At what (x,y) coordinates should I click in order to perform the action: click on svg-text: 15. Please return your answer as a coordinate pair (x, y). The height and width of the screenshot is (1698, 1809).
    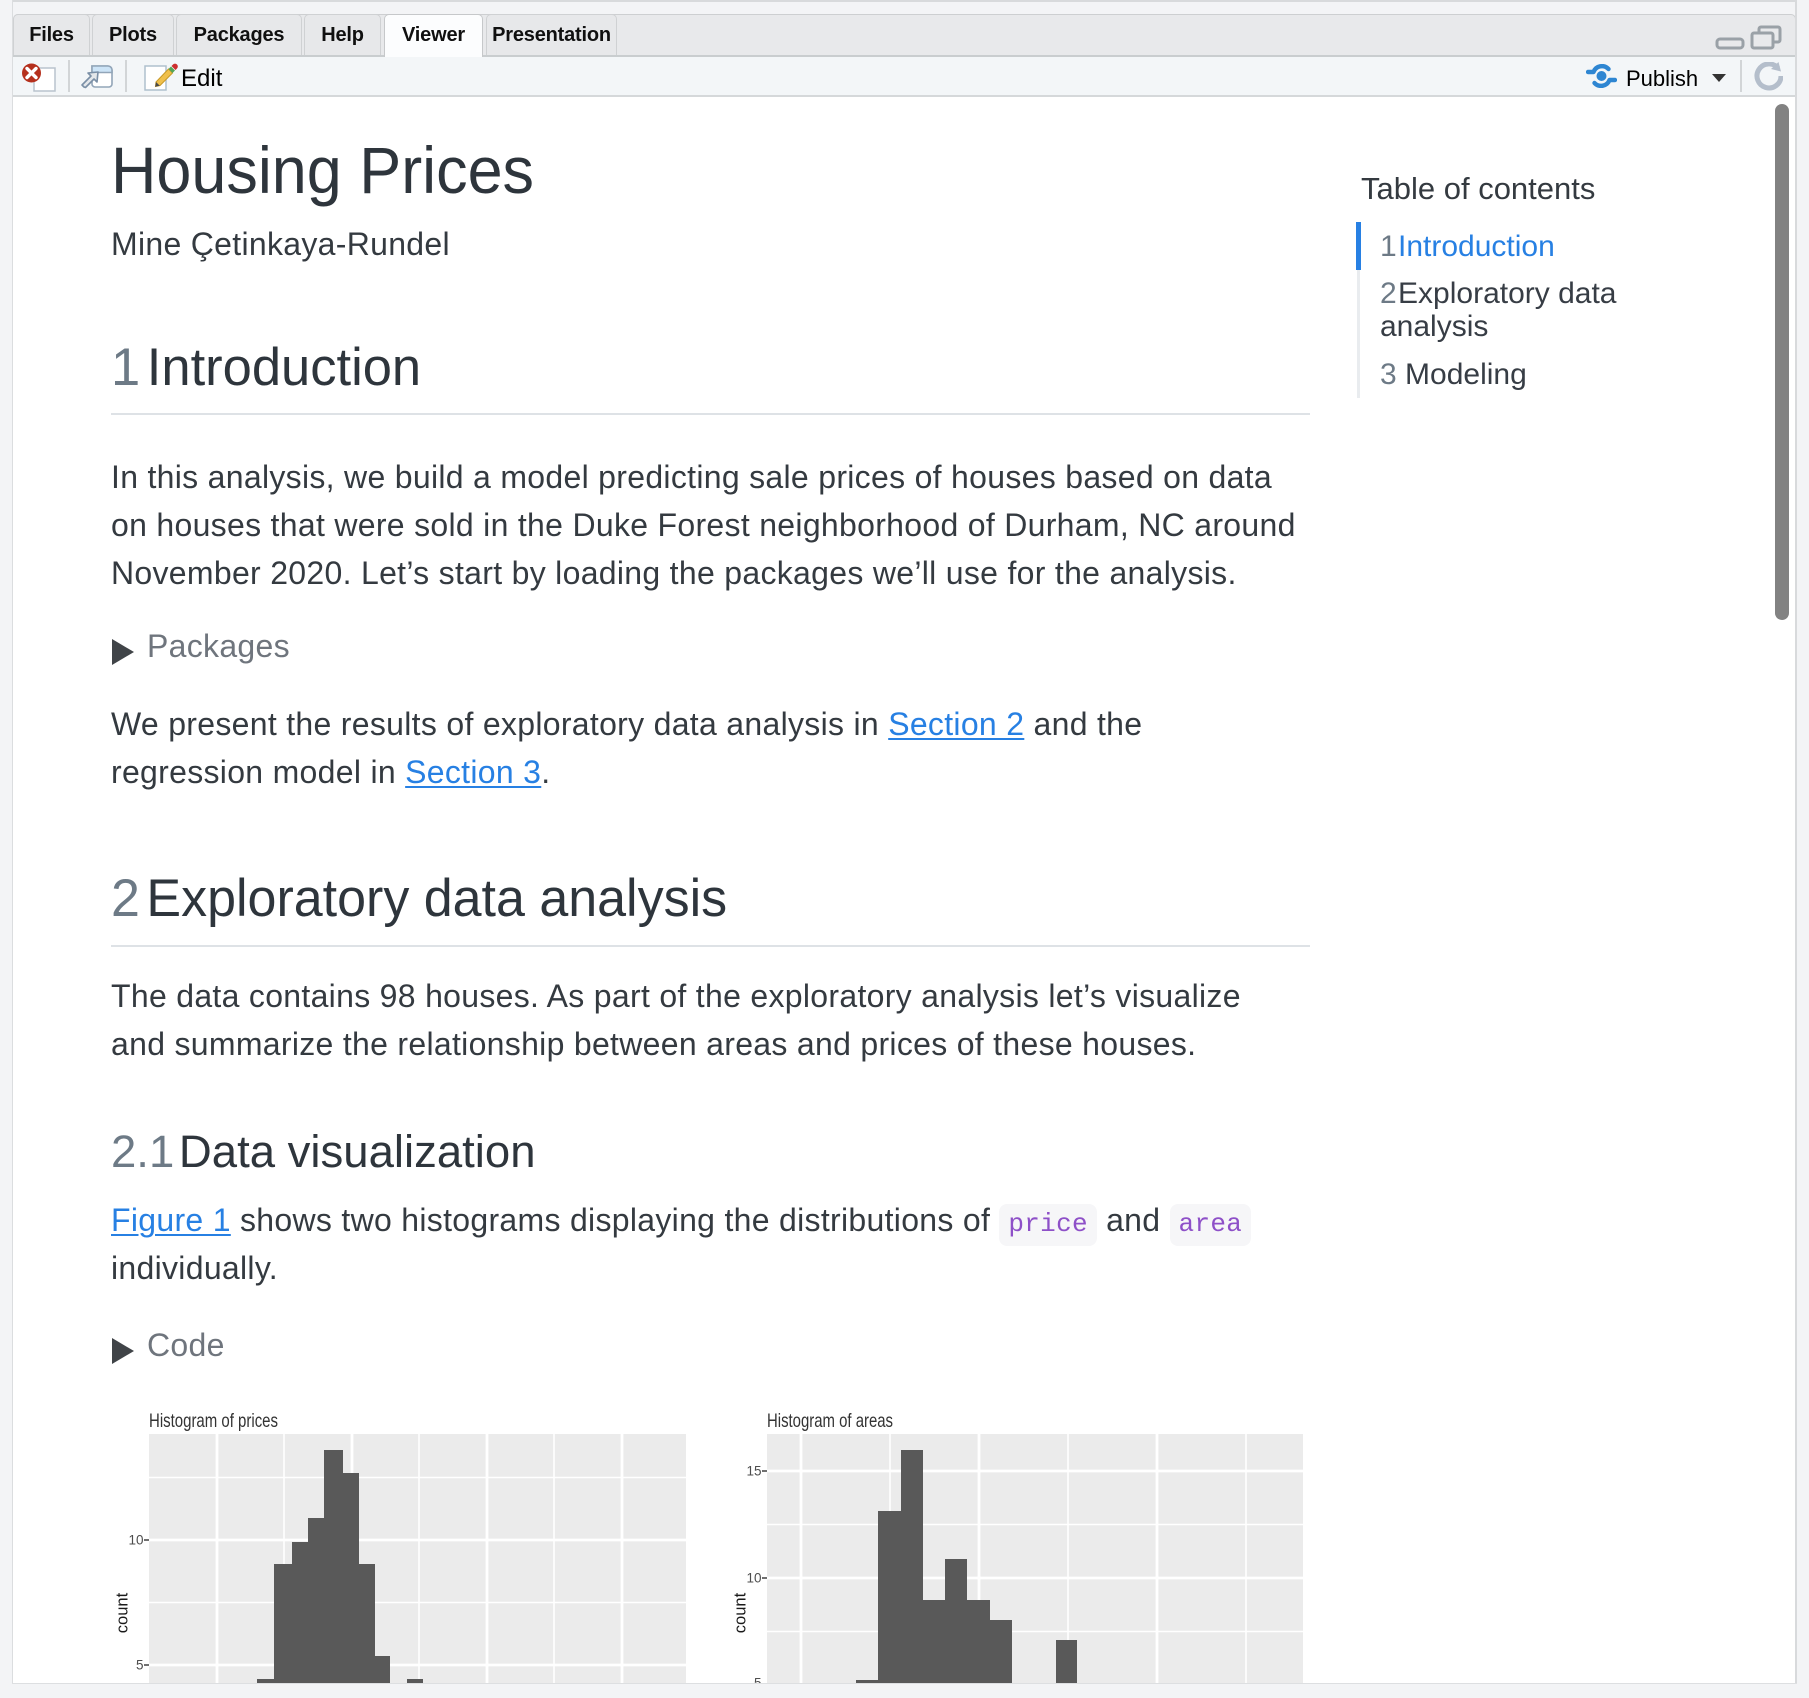
    Looking at the image, I should click on (753, 1471).